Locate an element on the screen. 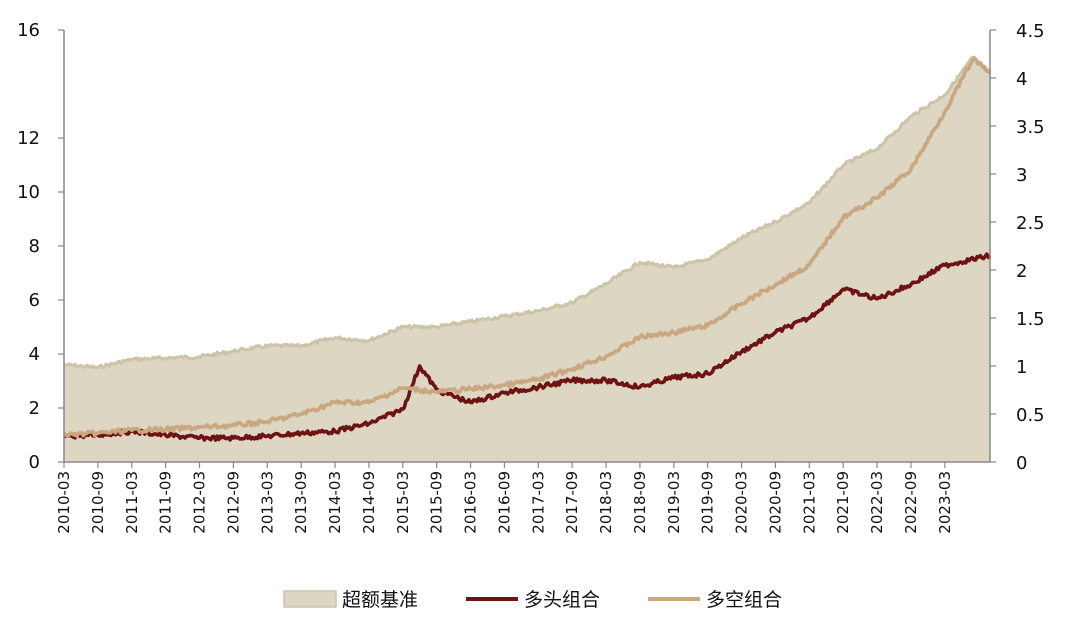 The image size is (1080, 630). legend-label: 超额基准 is located at coordinates (380, 600).